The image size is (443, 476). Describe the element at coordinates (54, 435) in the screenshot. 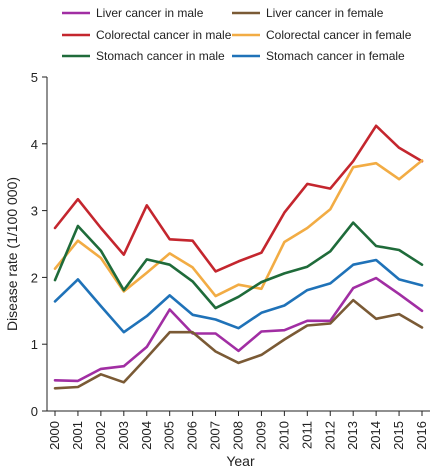

I see `x-tick-label: 2000` at that location.